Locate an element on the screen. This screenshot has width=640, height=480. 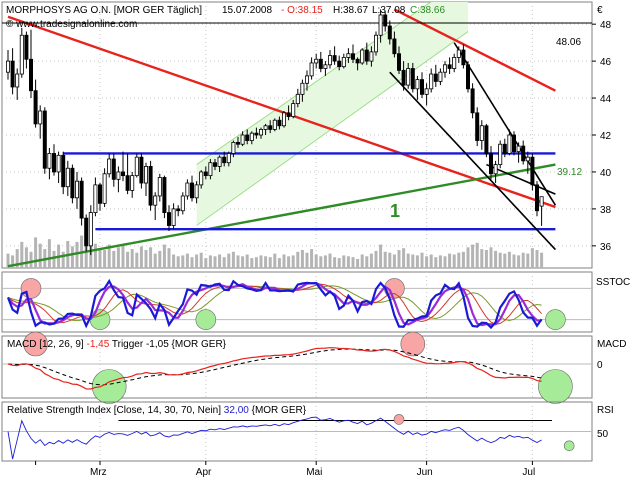
sstoc-label: SSTOC is located at coordinates (613, 282).